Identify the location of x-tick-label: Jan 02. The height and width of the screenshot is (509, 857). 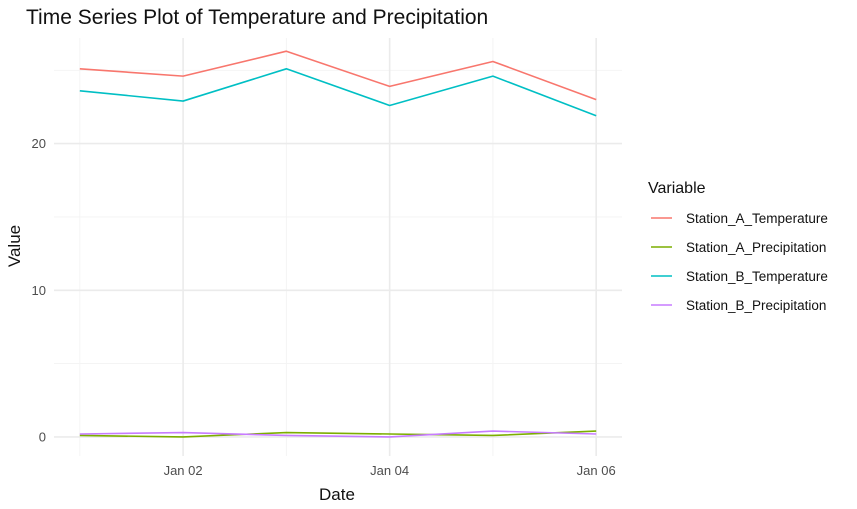
(183, 470).